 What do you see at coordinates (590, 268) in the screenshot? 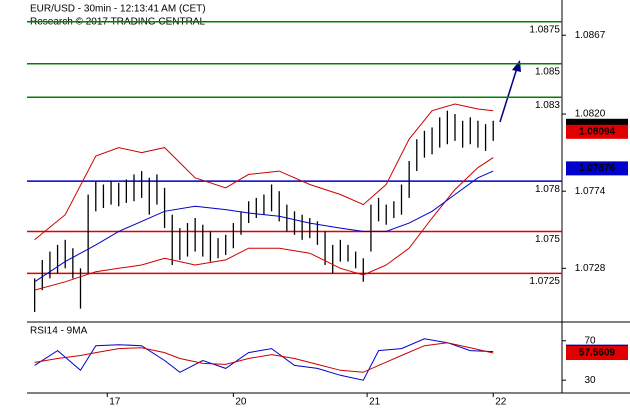
I see `y-tick-label: 1.0728` at bounding box center [590, 268].